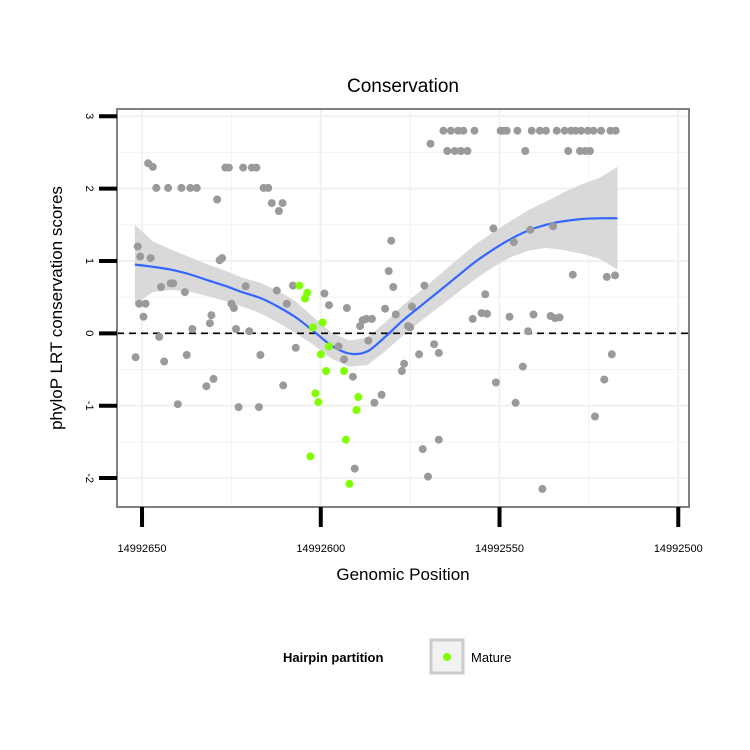 The width and height of the screenshot is (750, 750). I want to click on y-axis-title: phyloP LRT conservation scores, so click(56, 308).